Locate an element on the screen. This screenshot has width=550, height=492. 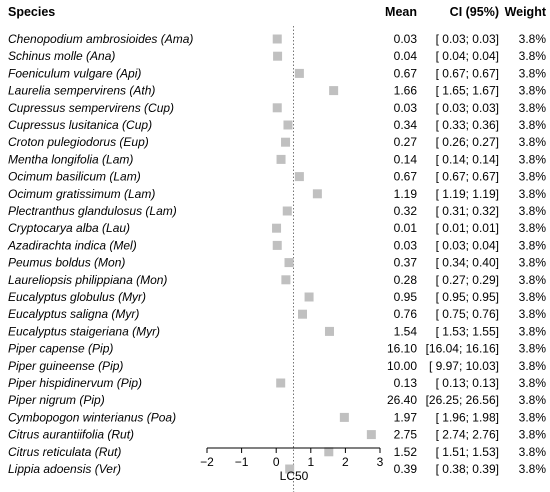
study-label: Laureliopsis philippiana (Mon) is located at coordinates (87, 280).